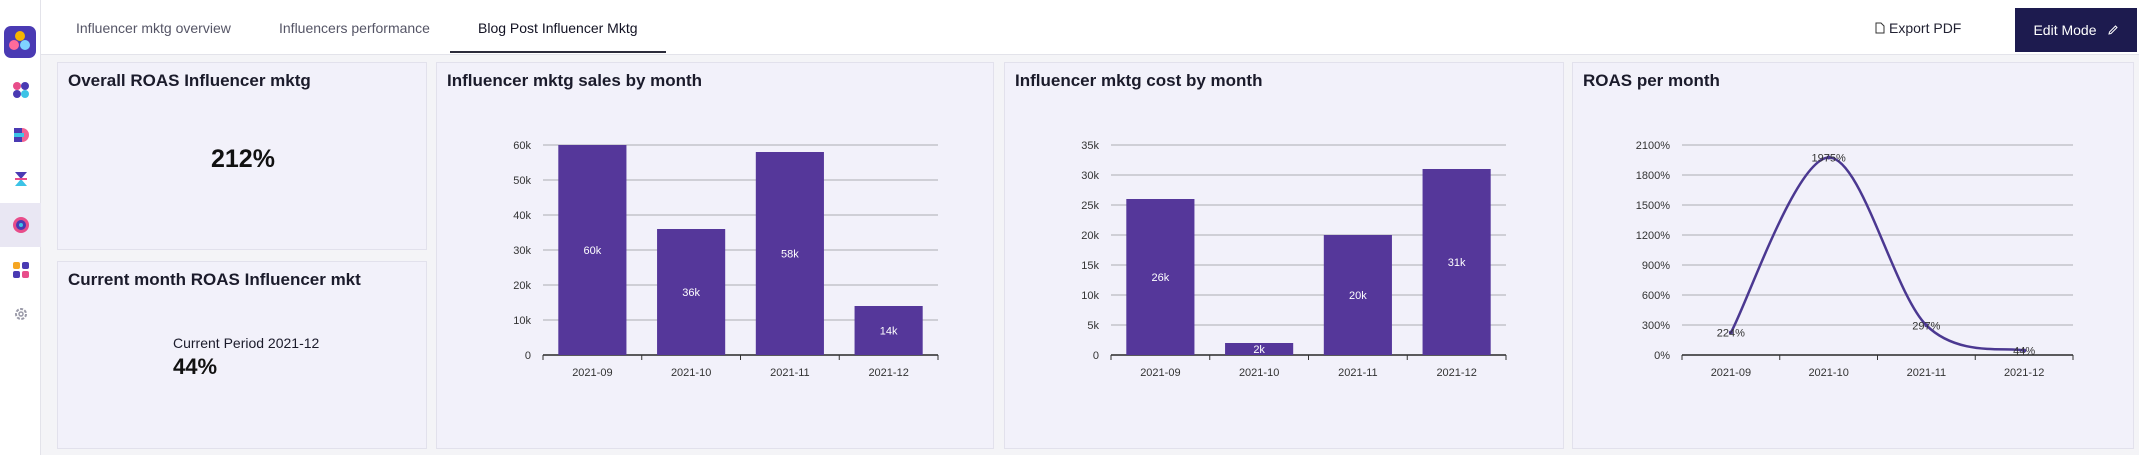  Describe the element at coordinates (1656, 266) in the screenshot. I see `y-tick-label: 900%` at that location.